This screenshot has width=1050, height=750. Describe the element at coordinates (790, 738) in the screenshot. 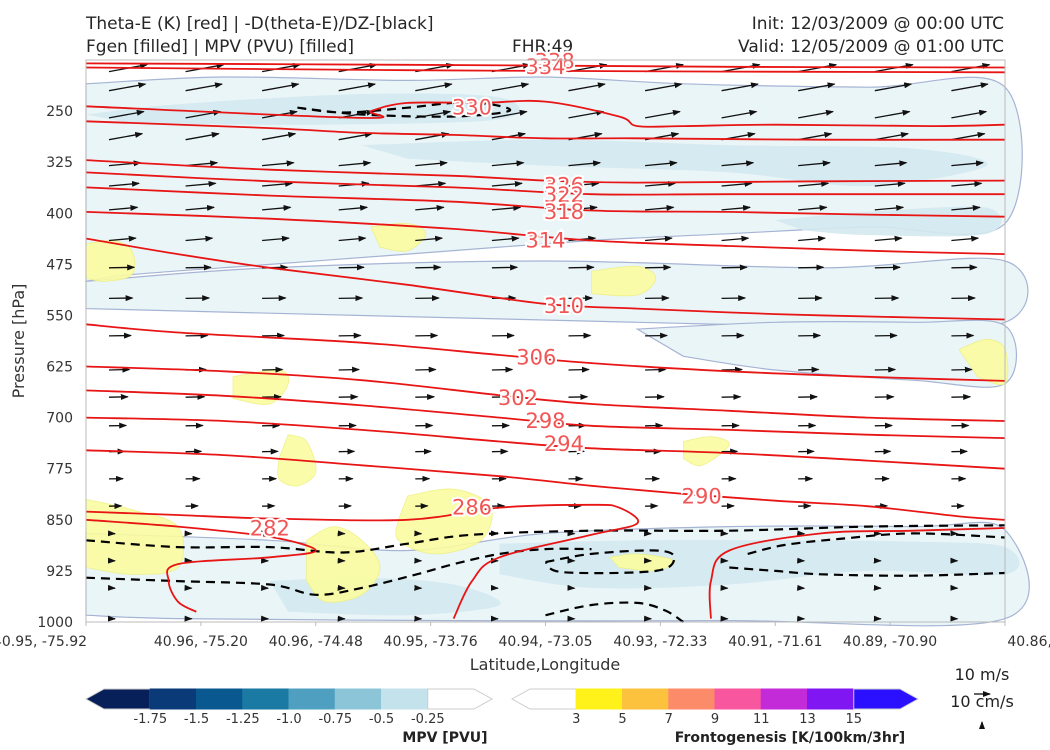

I see `frontogenesis-colorbar-label: Frontogenesis [K/100km/3hr]` at that location.